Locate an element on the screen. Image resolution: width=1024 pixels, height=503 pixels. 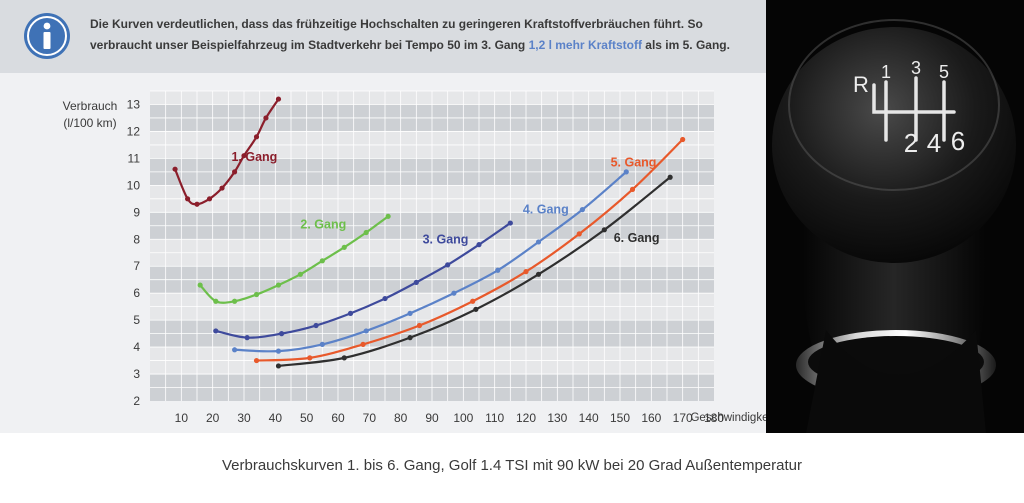
y-tick-label: 5 is located at coordinates (136, 320).